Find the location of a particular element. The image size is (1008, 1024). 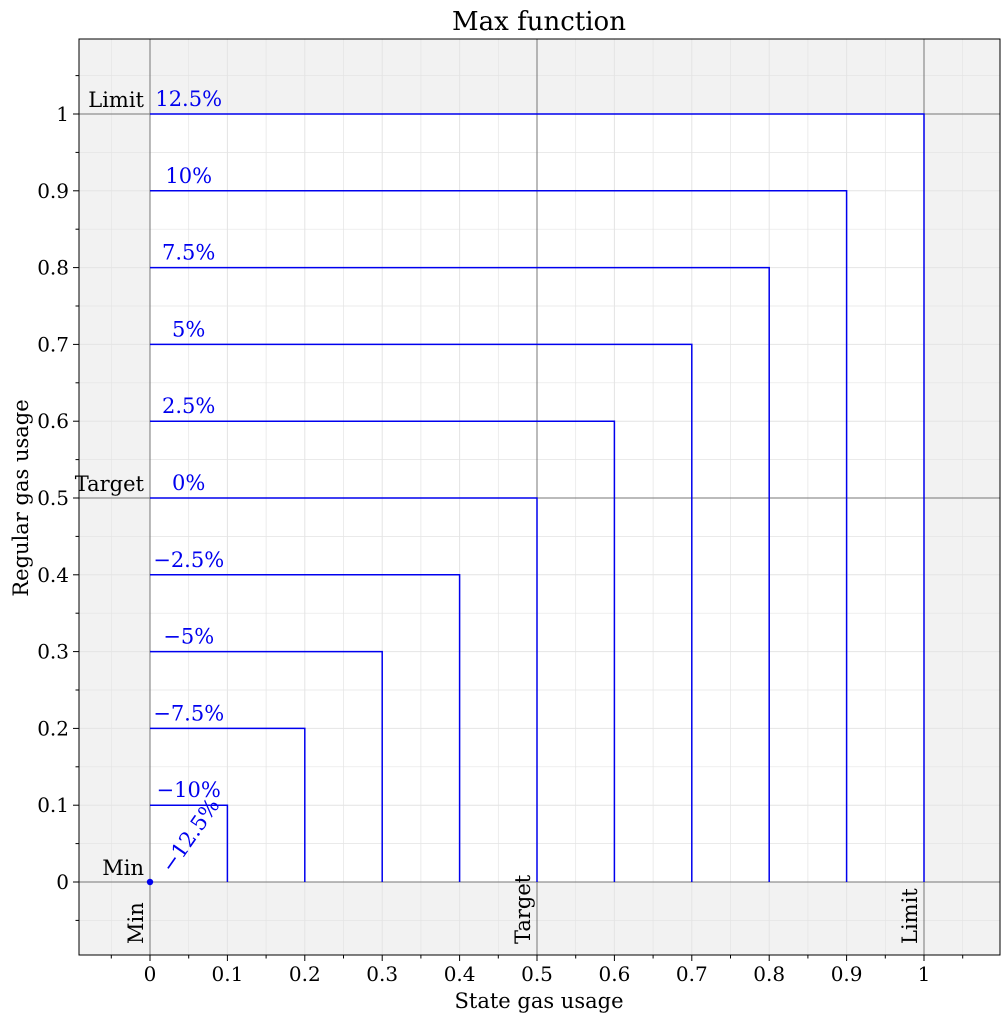

series-label: −10% is located at coordinates (189, 790).